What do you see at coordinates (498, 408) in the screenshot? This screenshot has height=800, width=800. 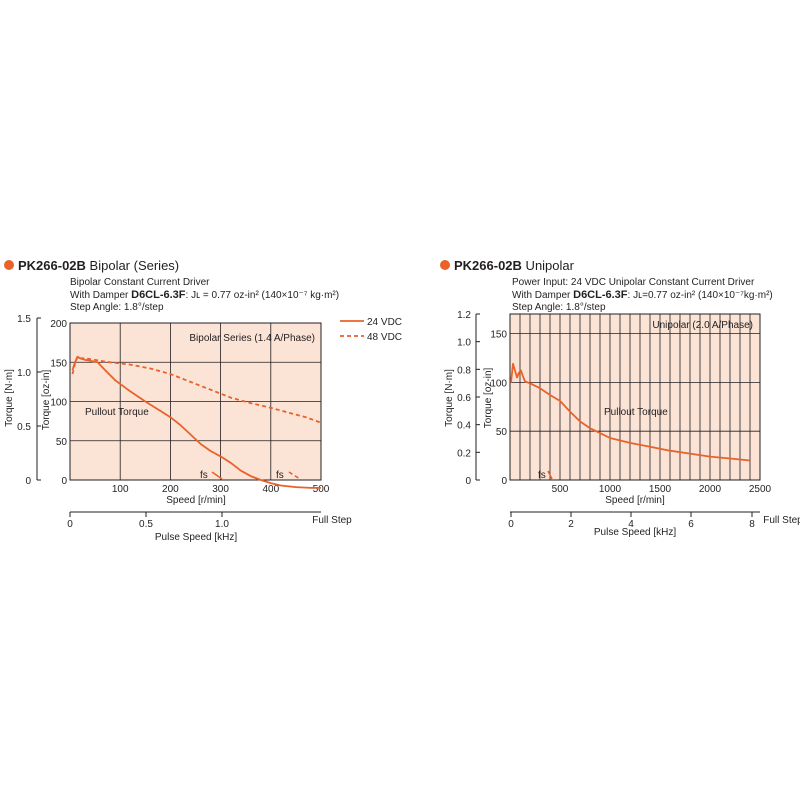 I see `y-axis-ticks: 0 50 100 150` at bounding box center [498, 408].